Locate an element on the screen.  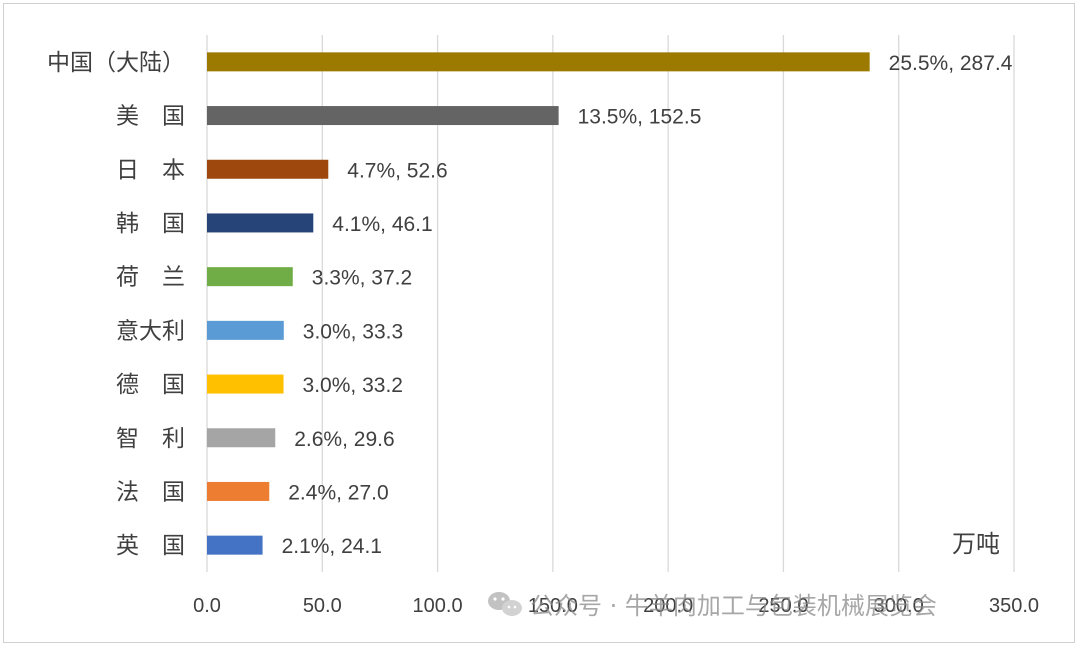
x-tick-label: 250.0 is located at coordinates (783, 606).